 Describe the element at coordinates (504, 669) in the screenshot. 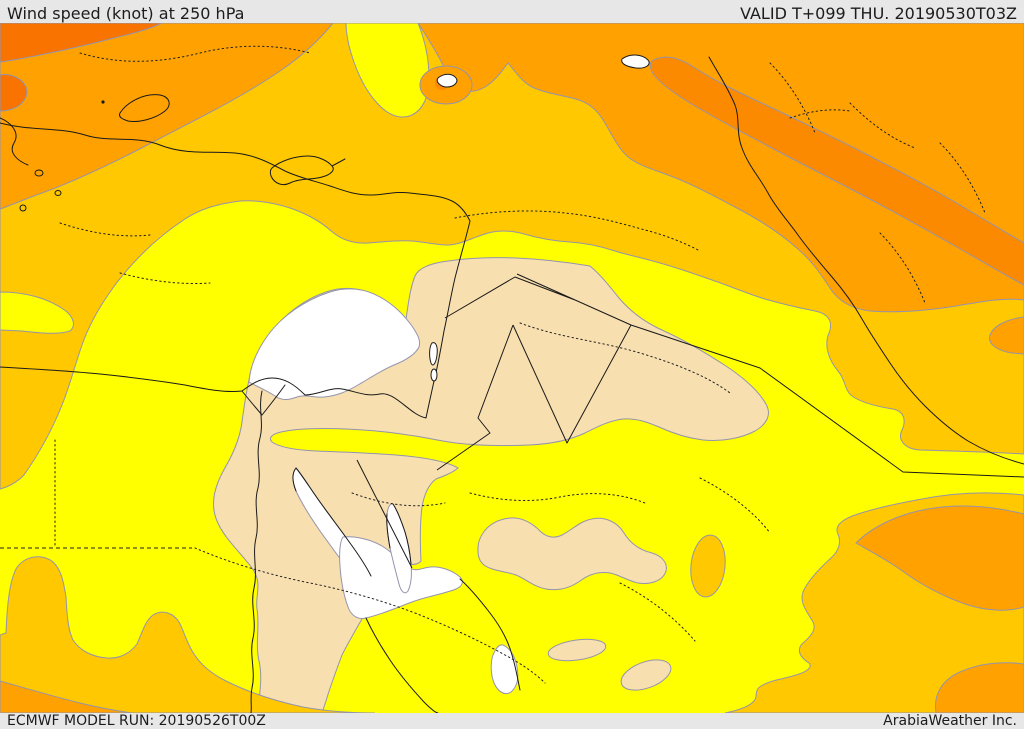

I see `contour-white-teardrop` at that location.